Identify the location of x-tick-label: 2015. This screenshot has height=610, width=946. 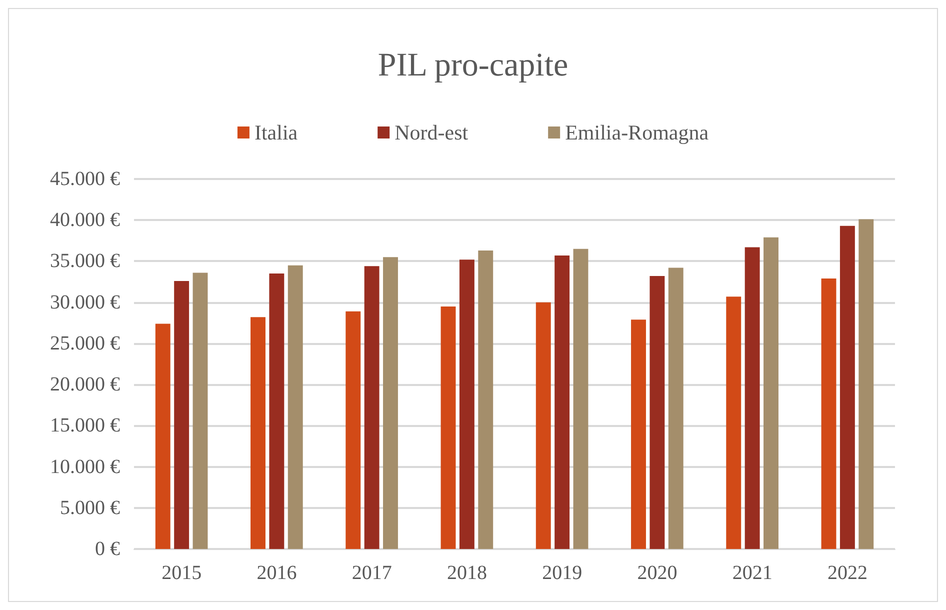
(182, 573).